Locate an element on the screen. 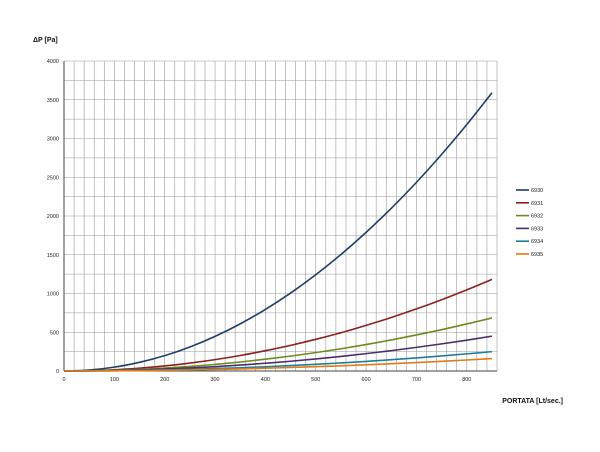 The image size is (600, 452). y-tick-label: 4000 is located at coordinates (53, 62).